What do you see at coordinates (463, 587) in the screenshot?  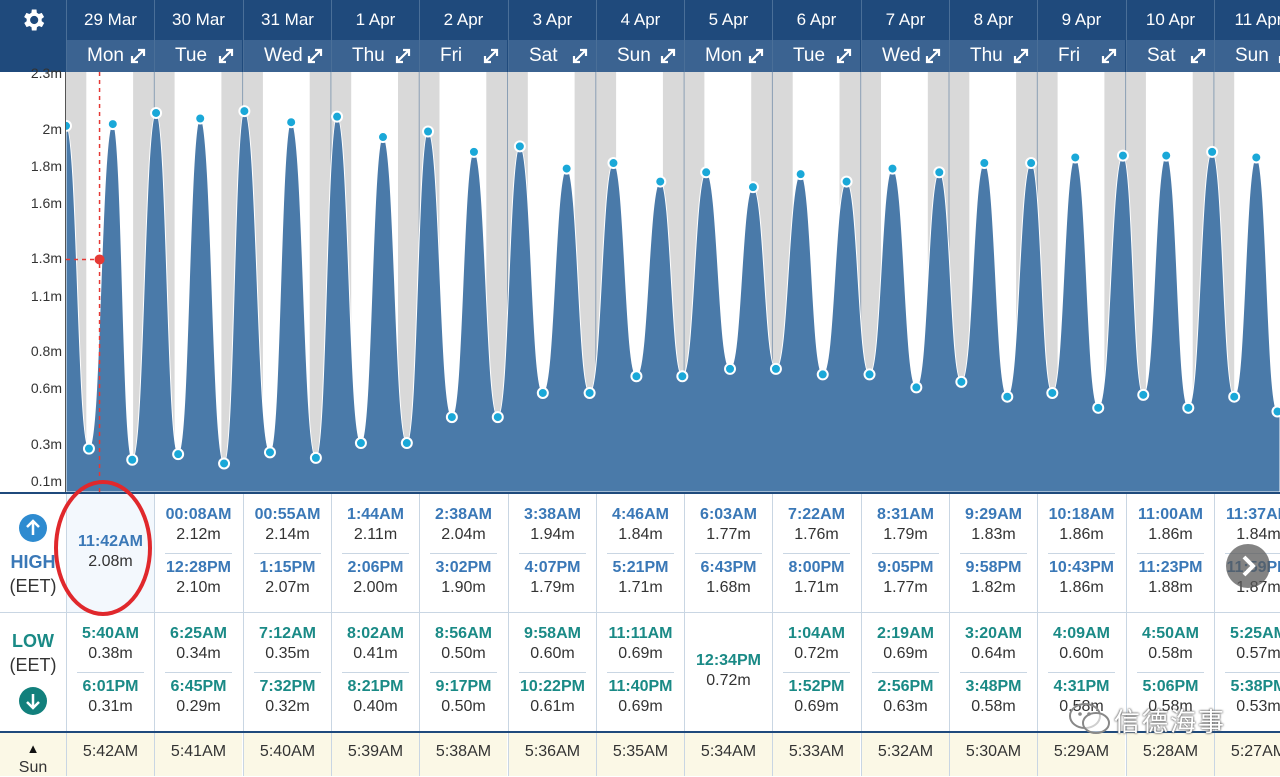 I see `high-height: 1.90m` at bounding box center [463, 587].